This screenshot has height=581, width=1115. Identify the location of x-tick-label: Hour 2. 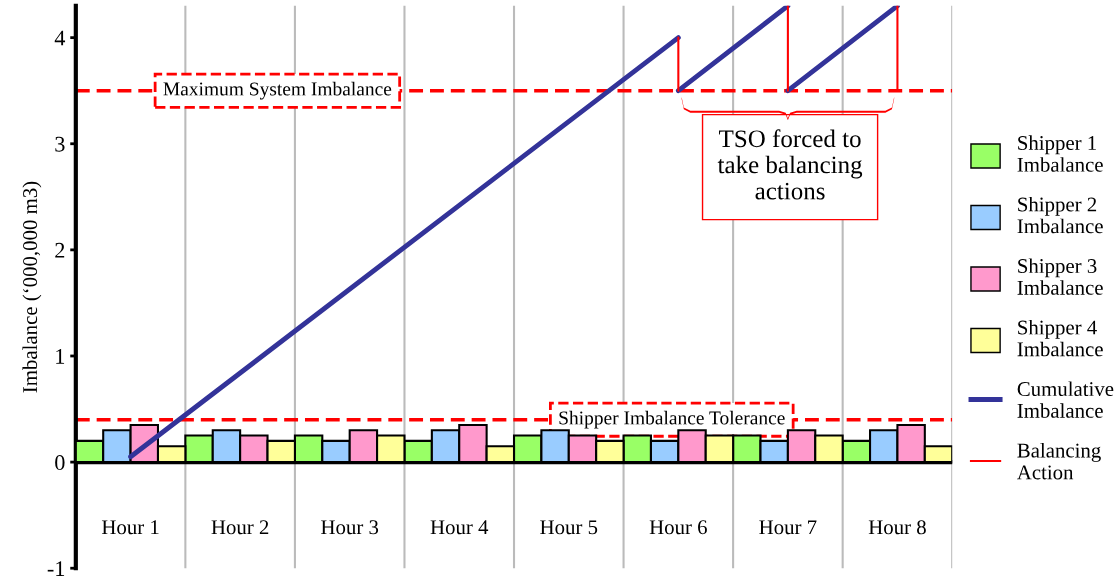
(240, 527).